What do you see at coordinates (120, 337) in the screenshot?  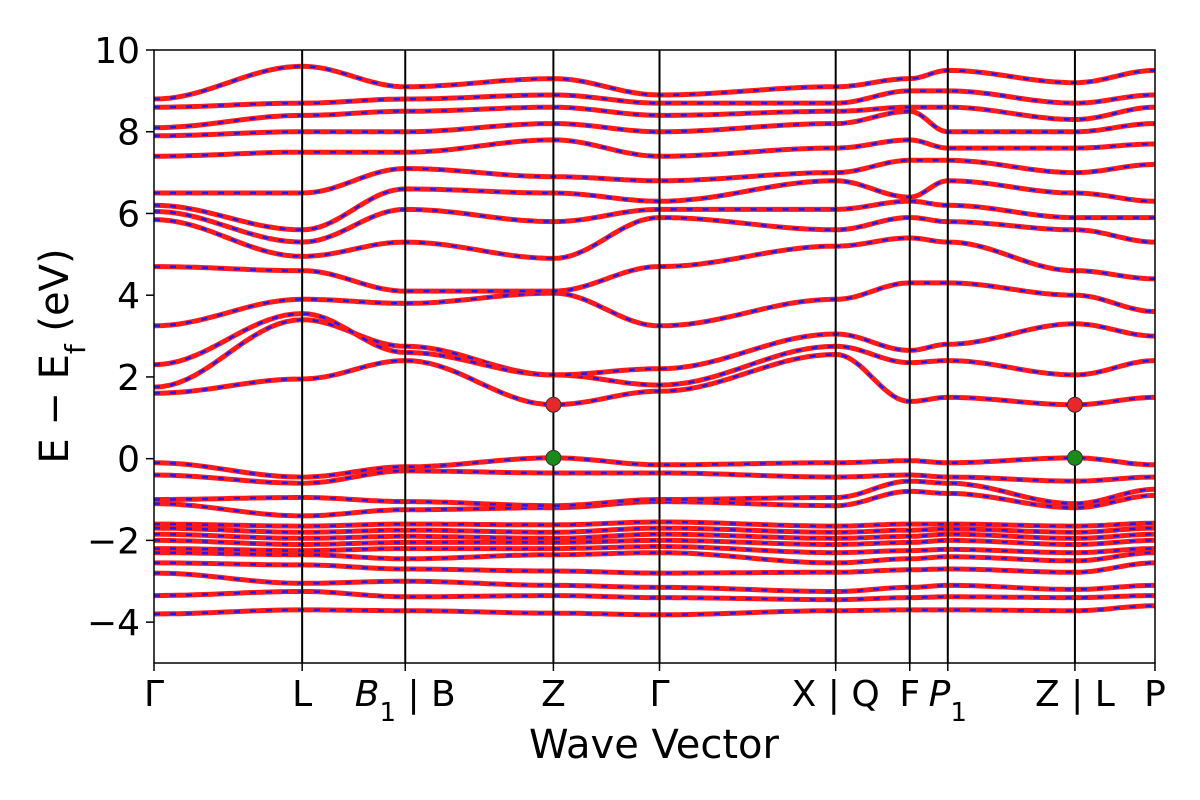 I see `y-axis-ticks: 10 8 6 4 2 0 −2 −4` at bounding box center [120, 337].